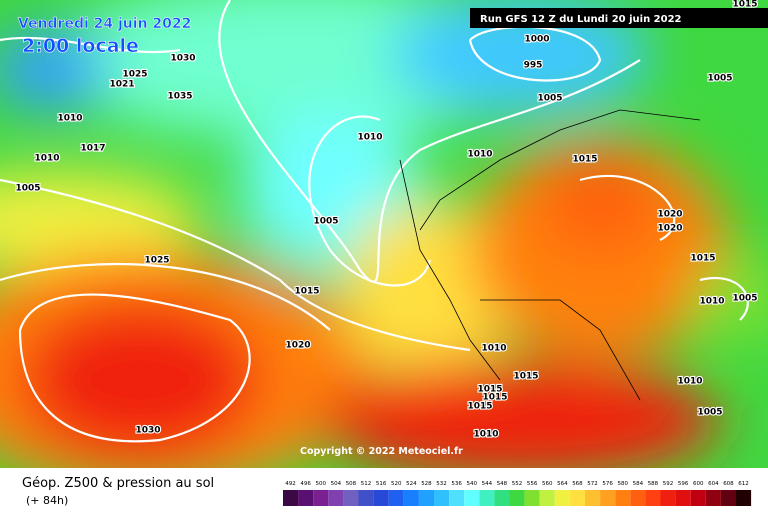  What do you see at coordinates (121, 85) in the screenshot?
I see `isobar-label: 1021` at bounding box center [121, 85].